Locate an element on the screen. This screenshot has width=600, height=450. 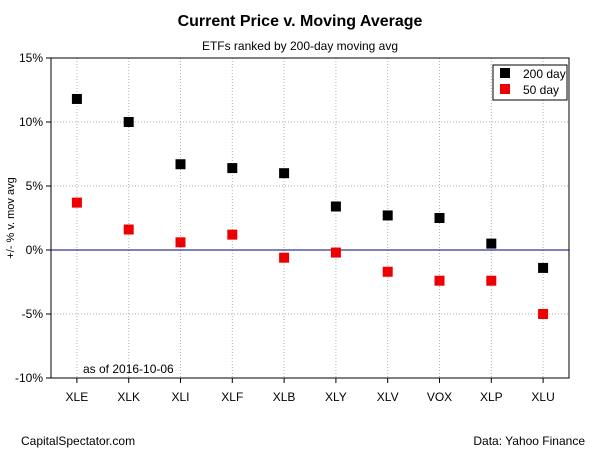
x-tick-label-vox: VOX is located at coordinates (439, 397).